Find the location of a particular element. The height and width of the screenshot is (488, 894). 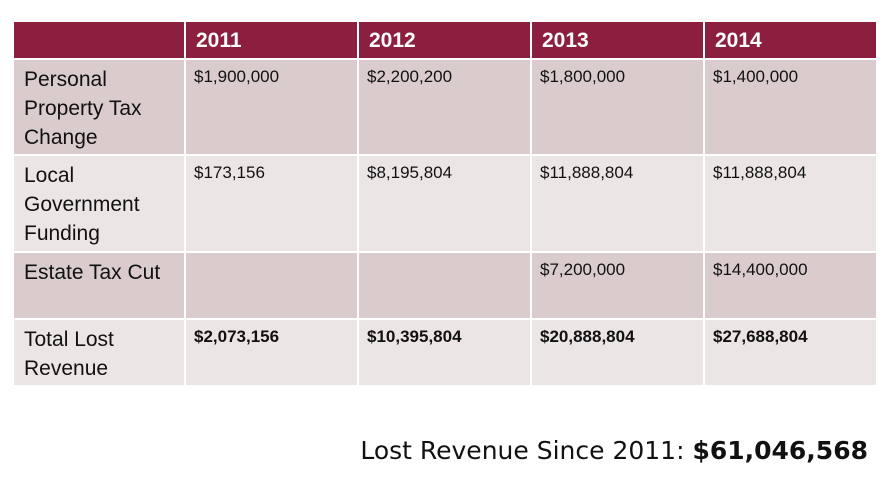

header-row: 2011 2012 2013 2014 is located at coordinates (445, 40).